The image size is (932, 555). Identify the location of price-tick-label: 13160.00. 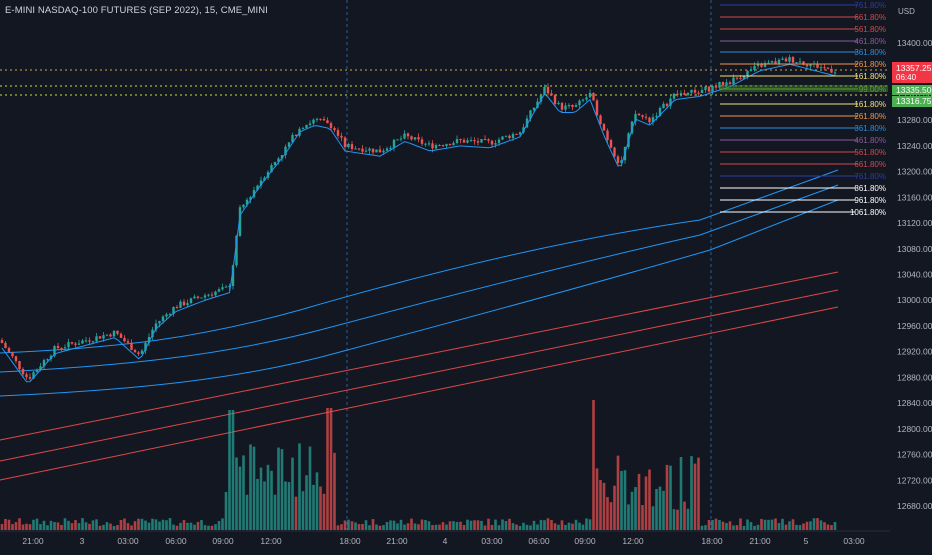
(914, 197).